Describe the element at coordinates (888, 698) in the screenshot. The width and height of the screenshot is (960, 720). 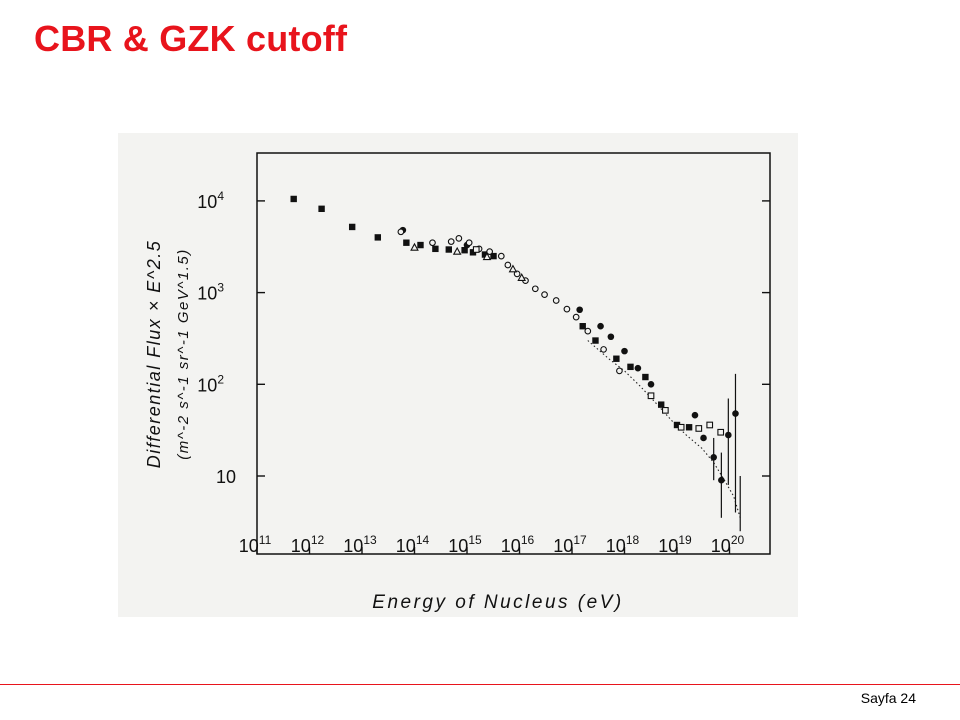
I see `page-number: Sayfa 24` at that location.